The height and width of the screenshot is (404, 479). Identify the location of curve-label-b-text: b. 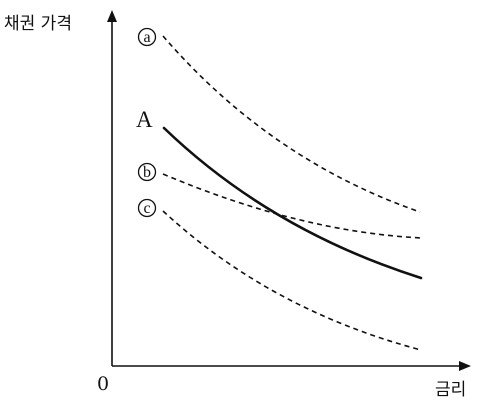
(147, 172).